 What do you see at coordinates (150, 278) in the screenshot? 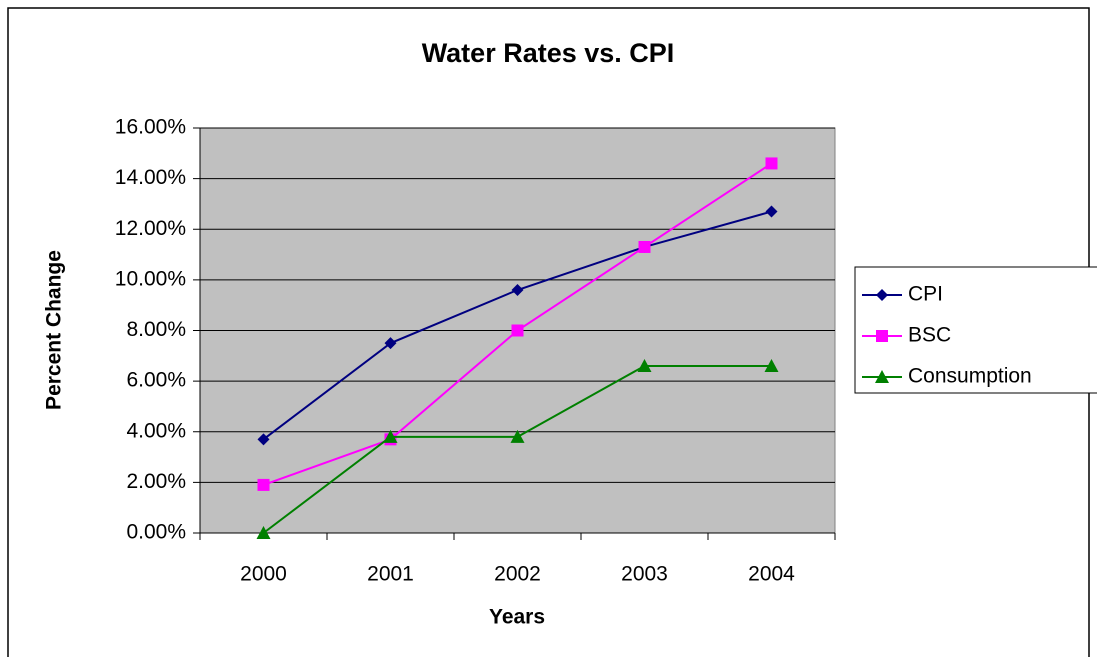
I see `y-tick-label: 10.00%` at bounding box center [150, 278].